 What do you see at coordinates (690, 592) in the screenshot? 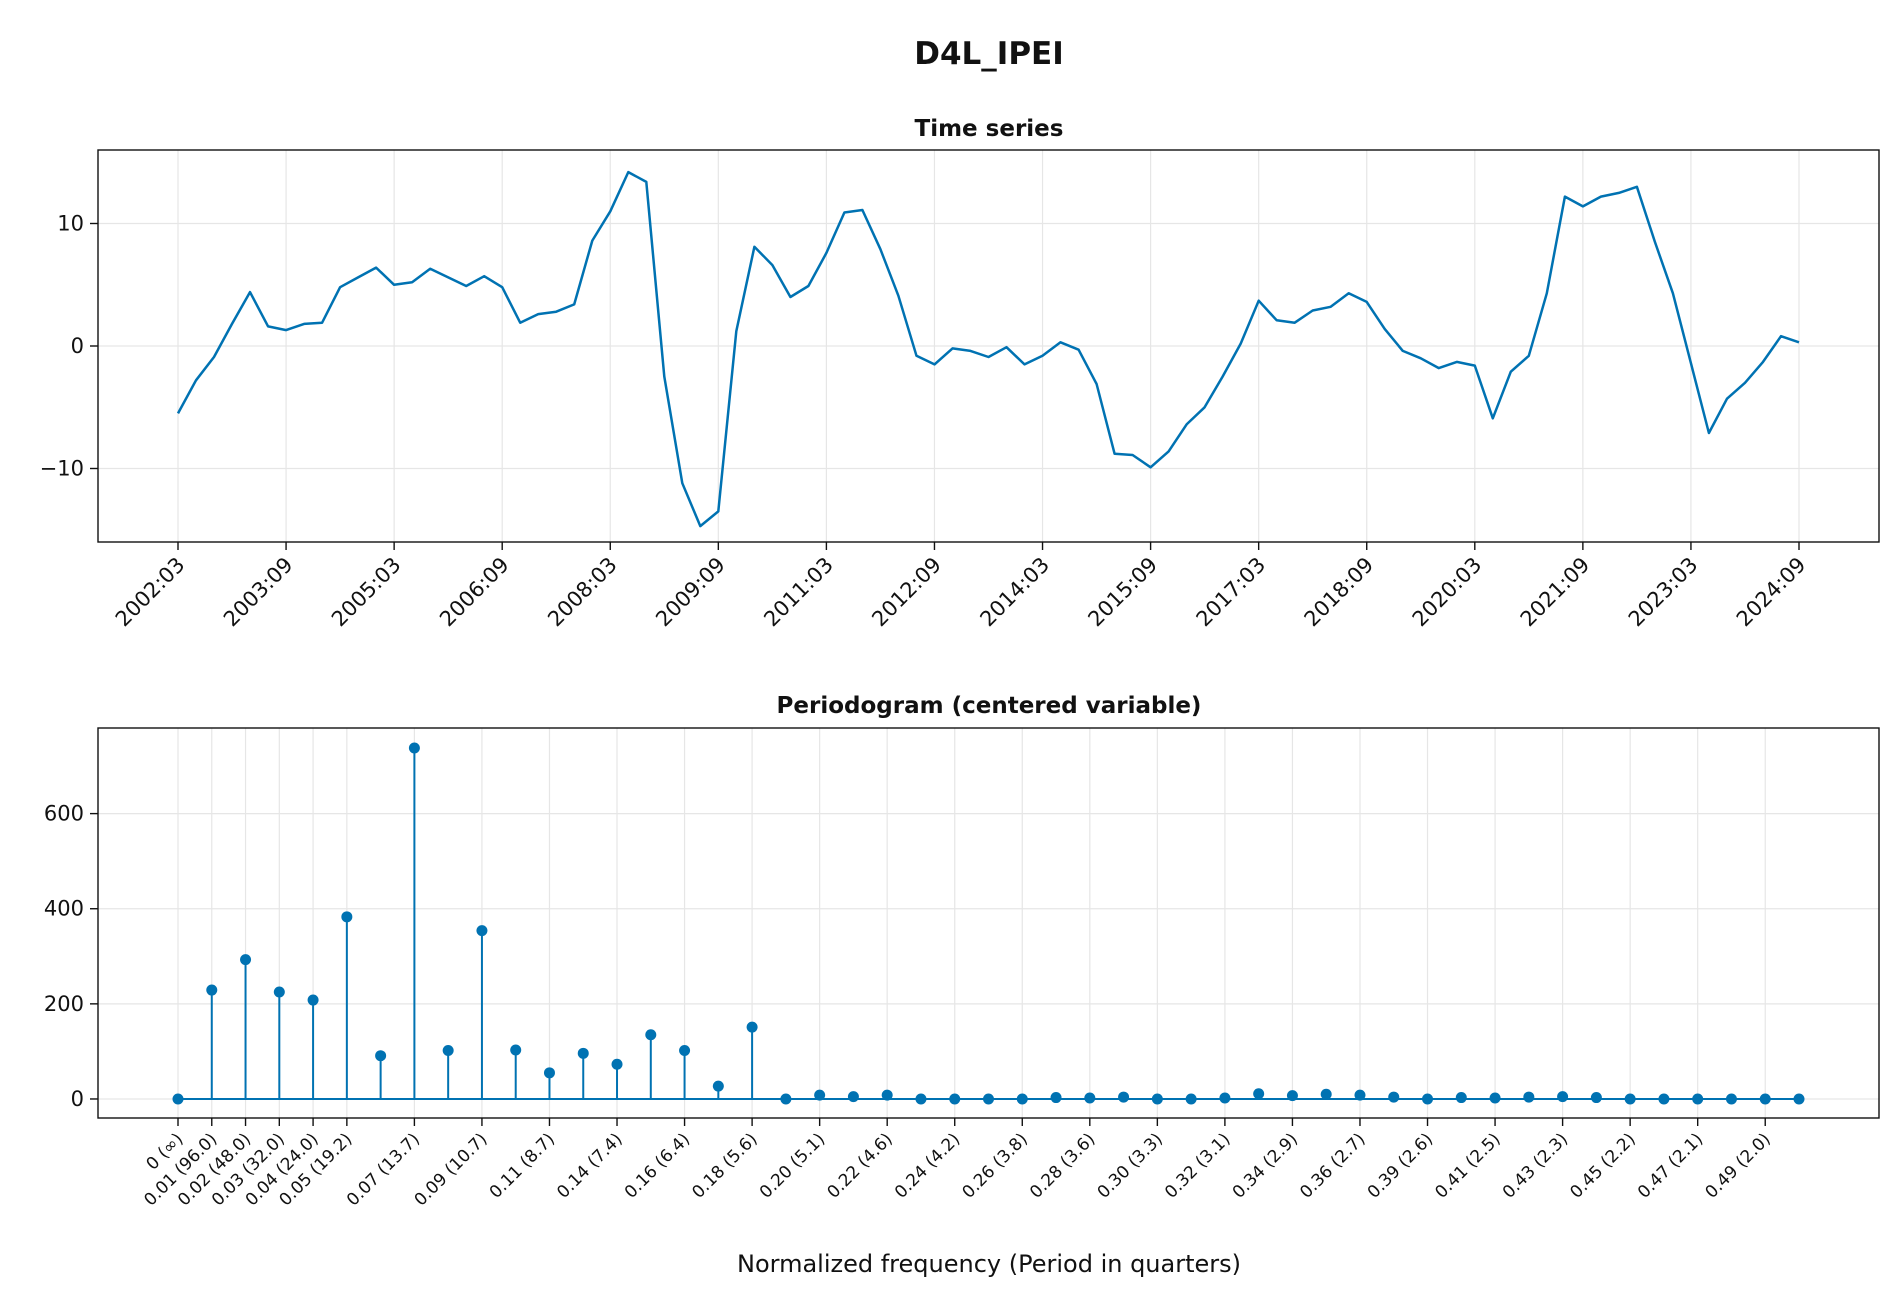
I see `ts-x-tick-label: 2009:09` at bounding box center [690, 592].